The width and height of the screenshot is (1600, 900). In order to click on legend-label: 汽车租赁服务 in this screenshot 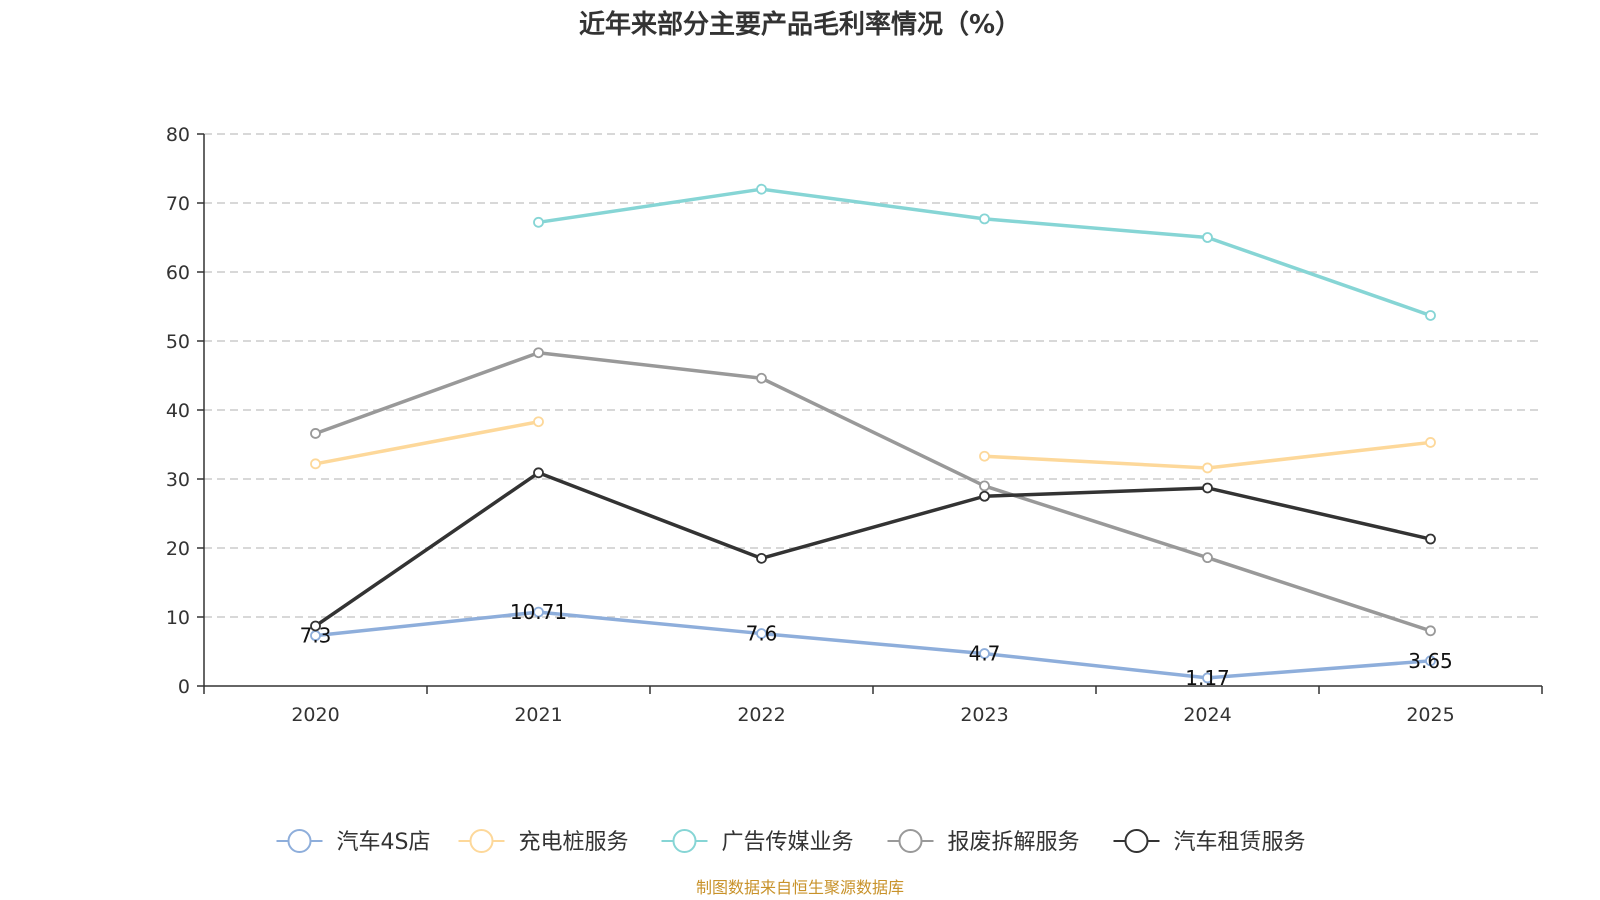, I will do `click(1240, 842)`.